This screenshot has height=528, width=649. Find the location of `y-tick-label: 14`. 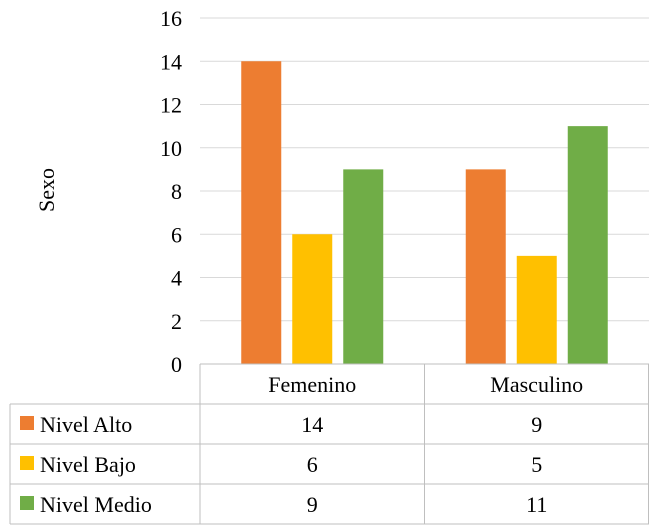

y-tick-label: 14 is located at coordinates (171, 61).